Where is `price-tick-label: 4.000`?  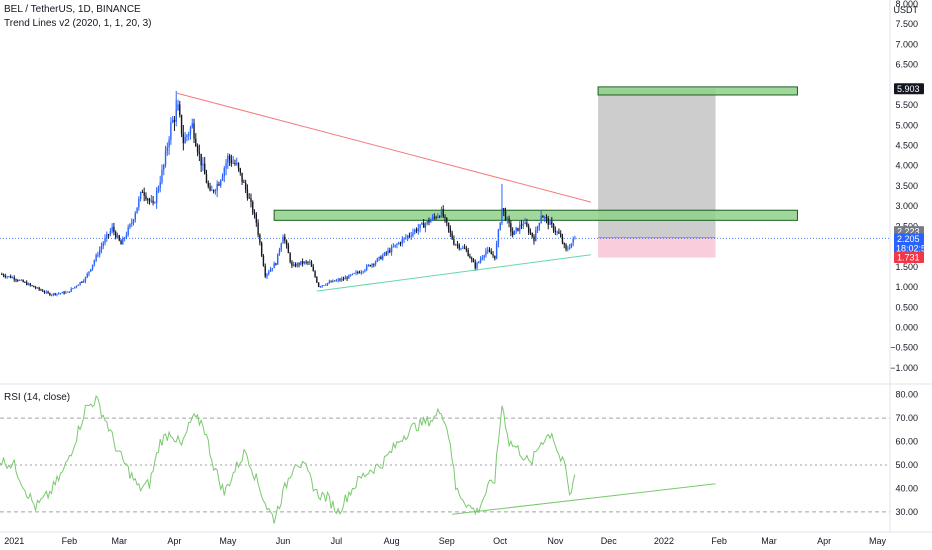 price-tick-label: 4.000 is located at coordinates (906, 166).